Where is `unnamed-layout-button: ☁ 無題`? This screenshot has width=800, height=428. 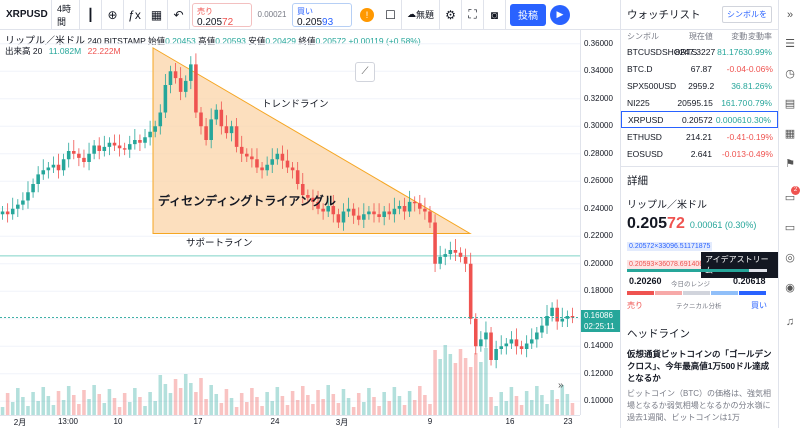
unnamed-layout-button: ☁ 無題 is located at coordinates (421, 15).